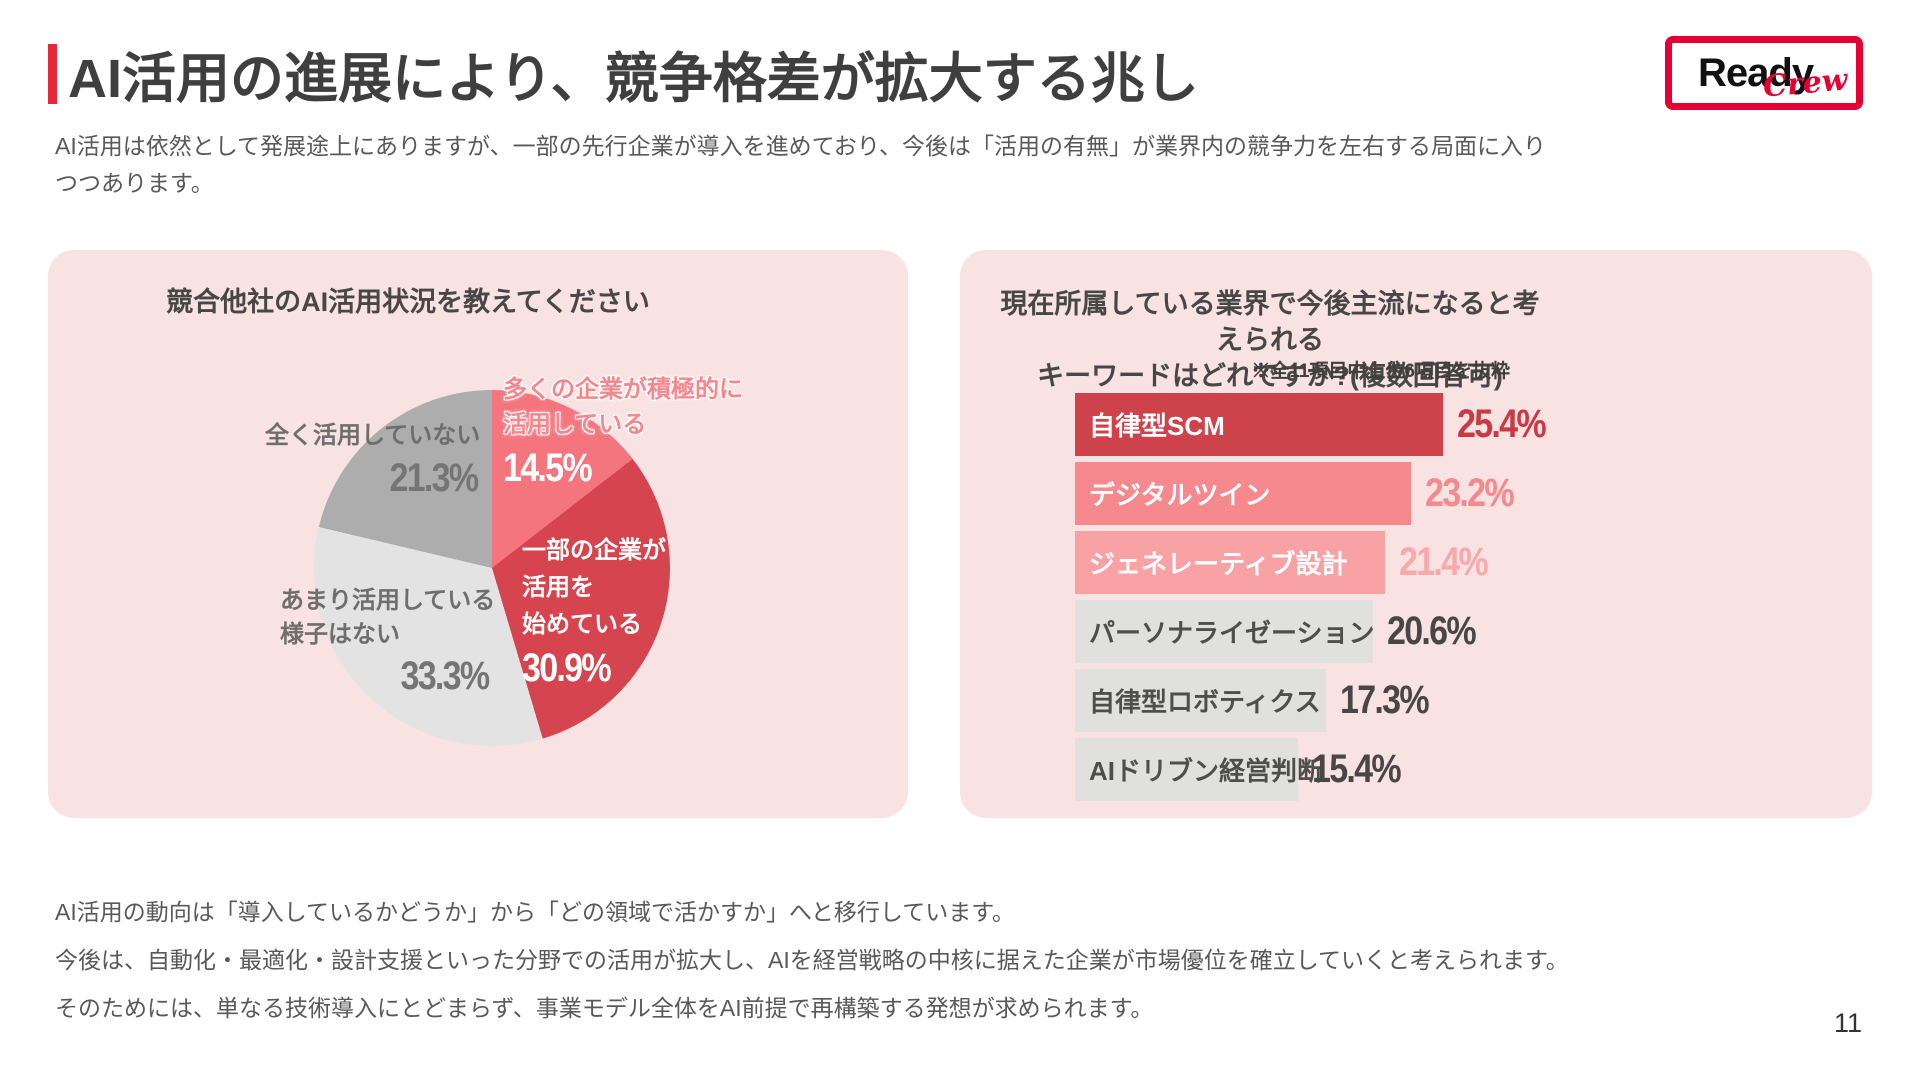 This screenshot has height=1080, width=1920. I want to click on bar: 自律型ロボティクス, so click(1200, 700).